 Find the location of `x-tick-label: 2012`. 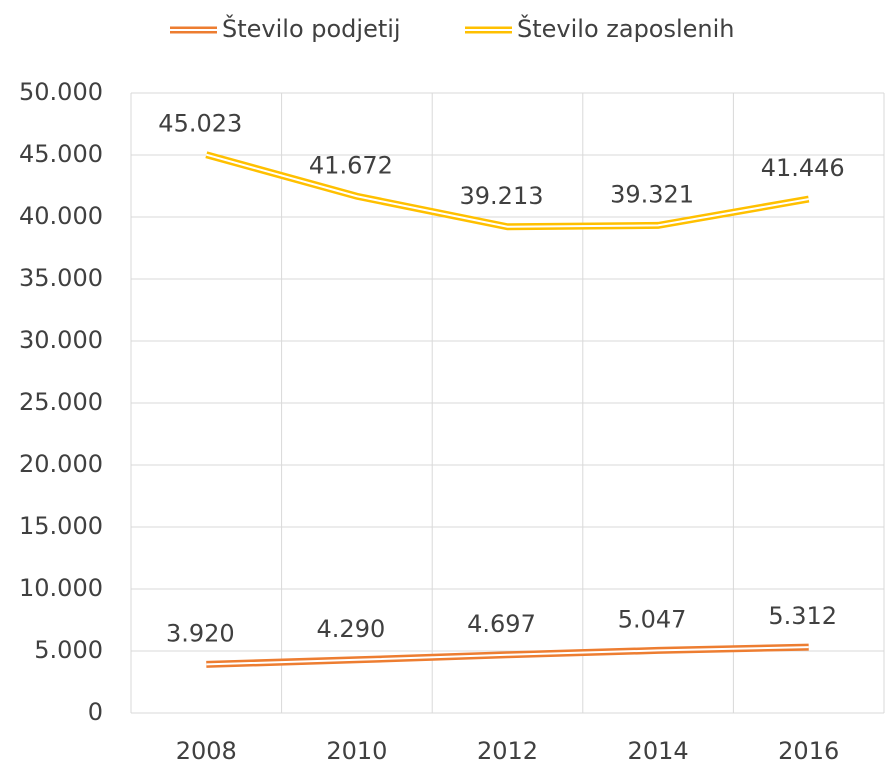

x-tick-label: 2012 is located at coordinates (507, 751).